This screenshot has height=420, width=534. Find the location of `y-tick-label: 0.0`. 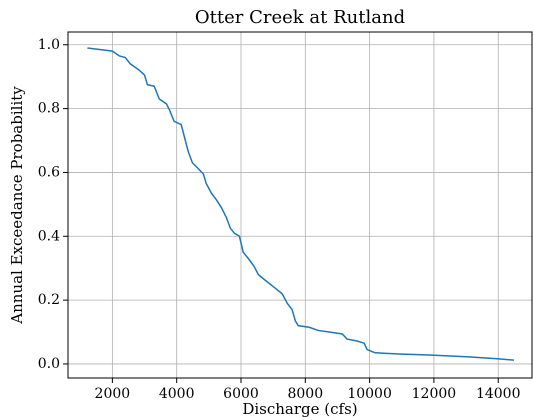

y-tick-label: 0.0 is located at coordinates (49, 364).